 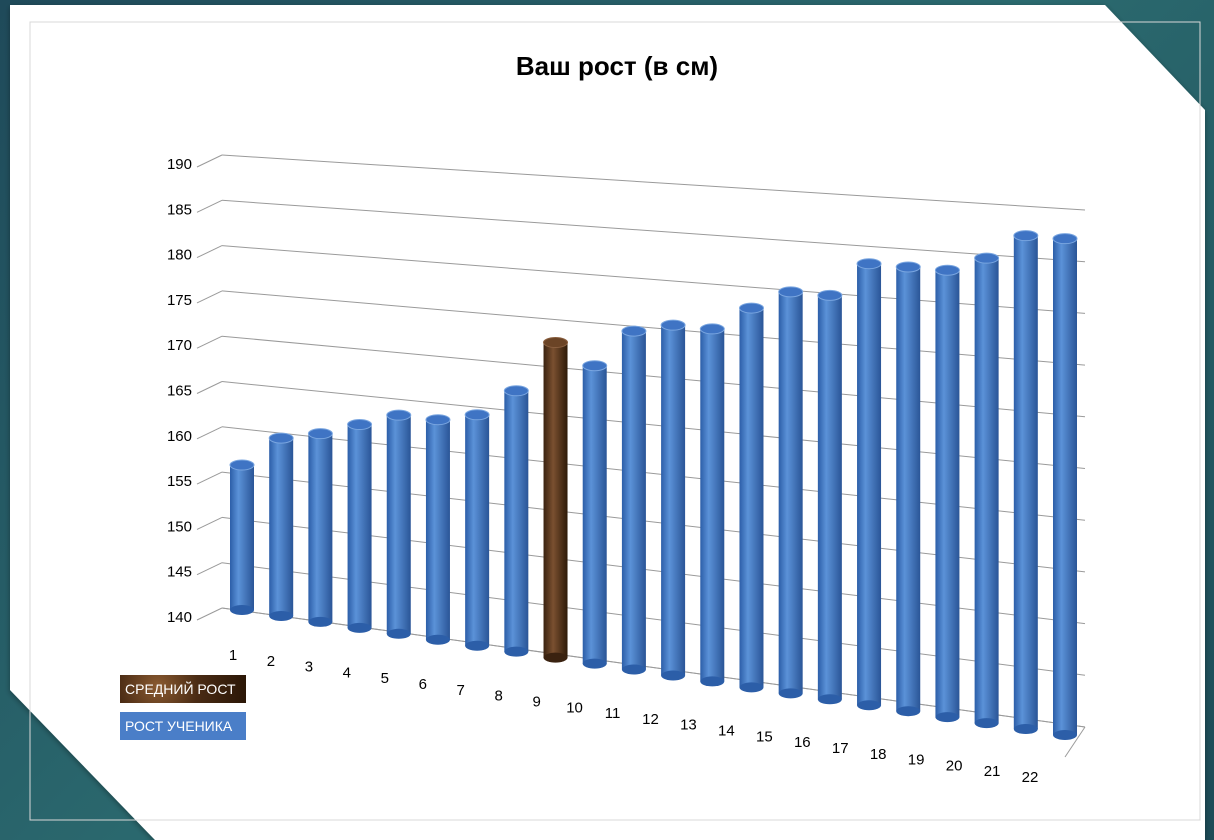 I want to click on y-tick-label: 165, so click(x=179, y=391).